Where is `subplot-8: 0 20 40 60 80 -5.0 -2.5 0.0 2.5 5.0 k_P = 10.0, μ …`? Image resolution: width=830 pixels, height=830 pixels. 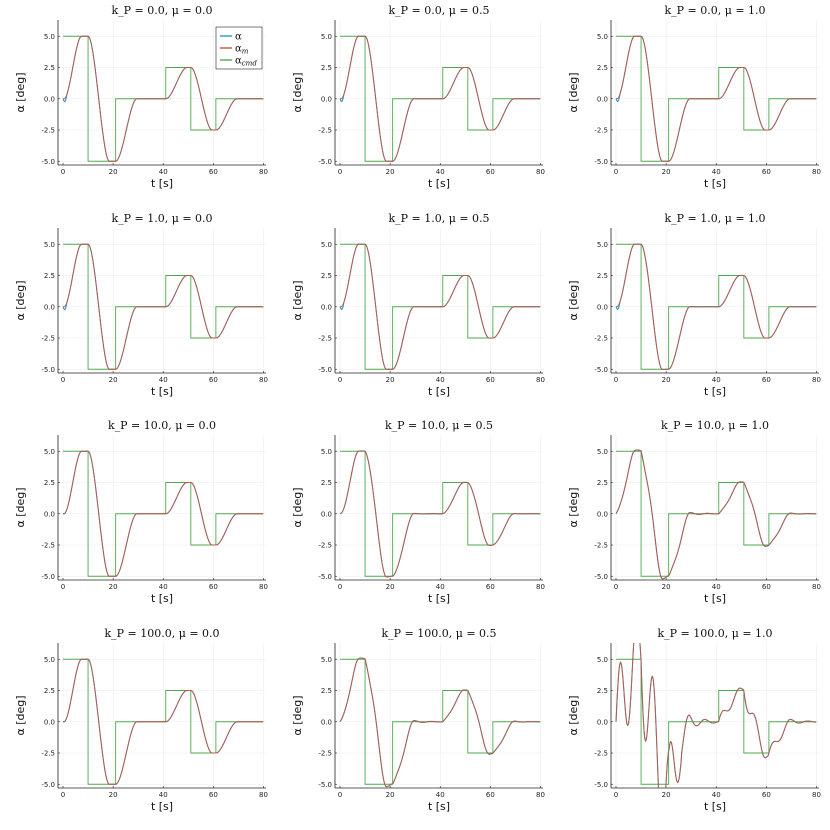 subplot-8: 0 20 40 60 80 -5.0 -2.5 0.0 2.5 5.0 k_P = 10.0, μ … is located at coordinates (418, 512).